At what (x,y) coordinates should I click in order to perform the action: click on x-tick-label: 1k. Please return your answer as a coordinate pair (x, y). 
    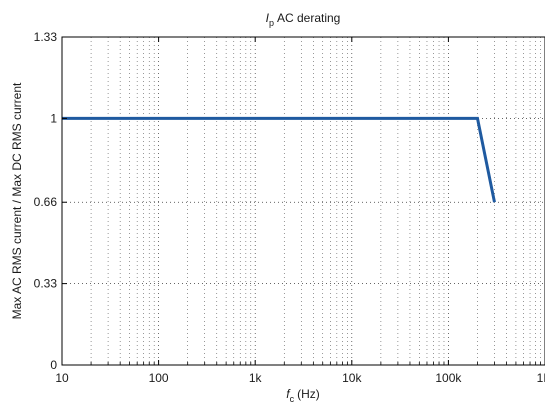
    Looking at the image, I should click on (256, 378).